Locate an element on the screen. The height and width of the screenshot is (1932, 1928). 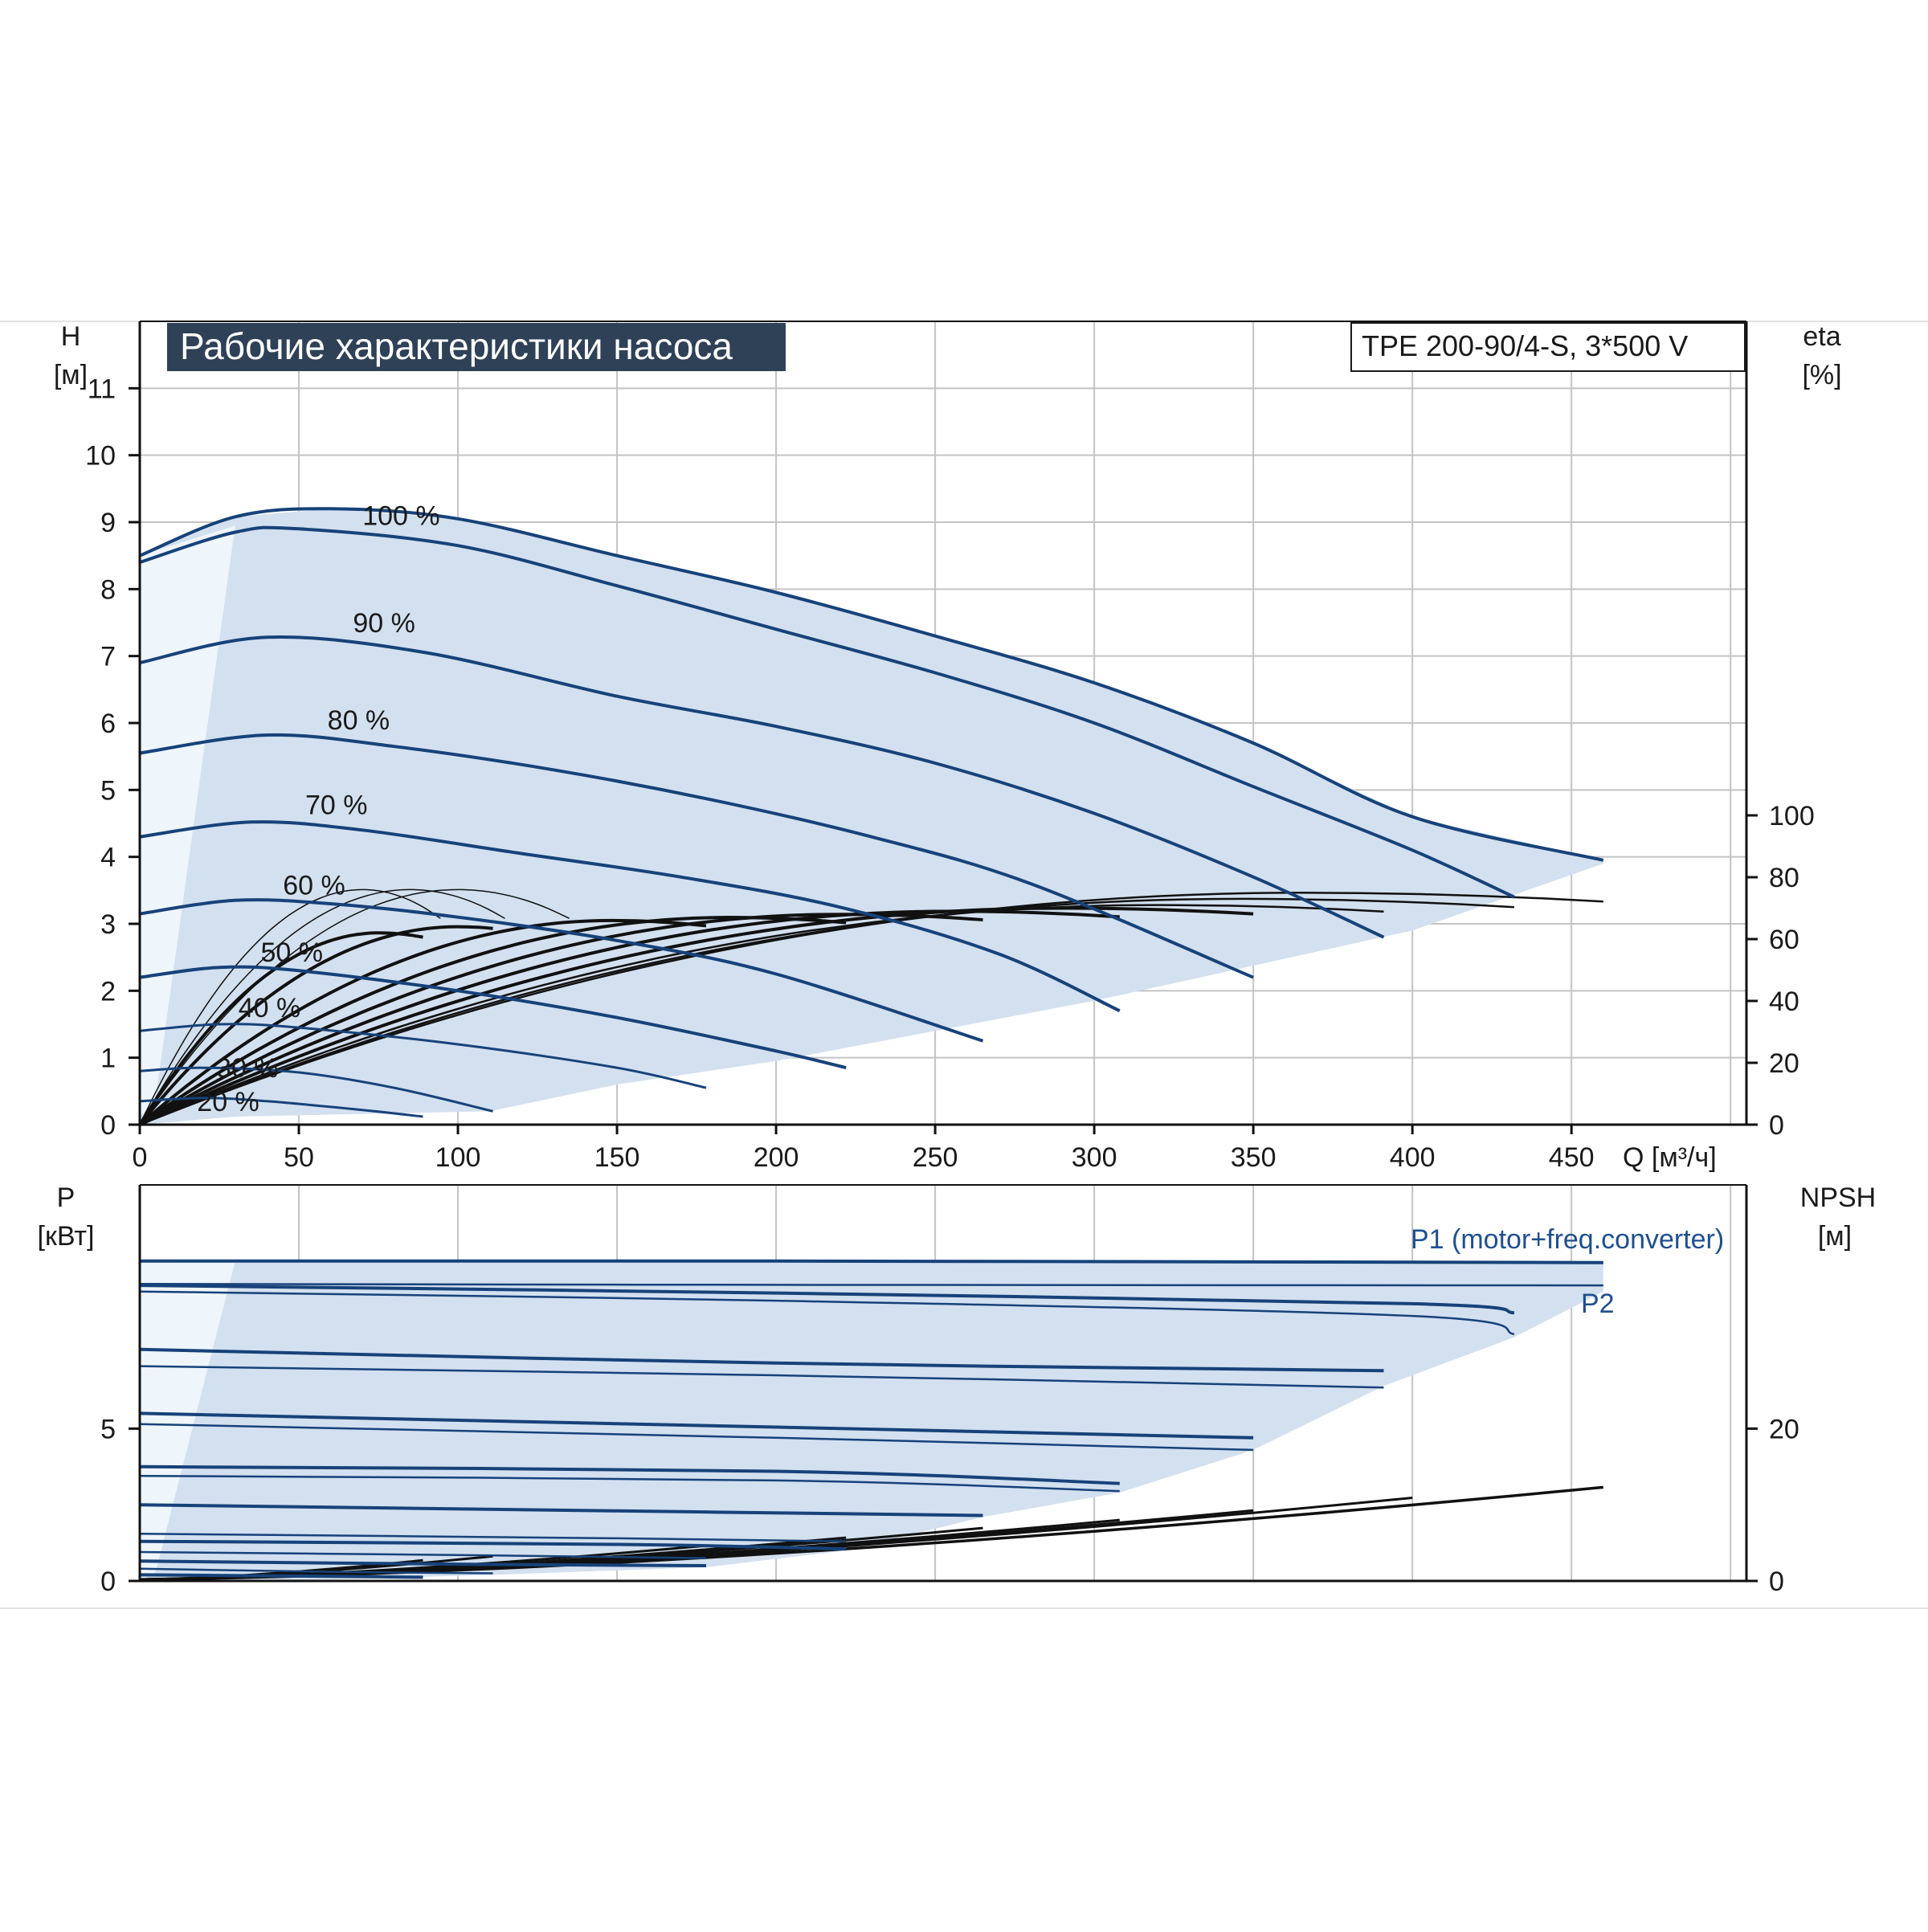
model-label: TPE 200-90/4-S, 3*500 V is located at coordinates (1525, 345).